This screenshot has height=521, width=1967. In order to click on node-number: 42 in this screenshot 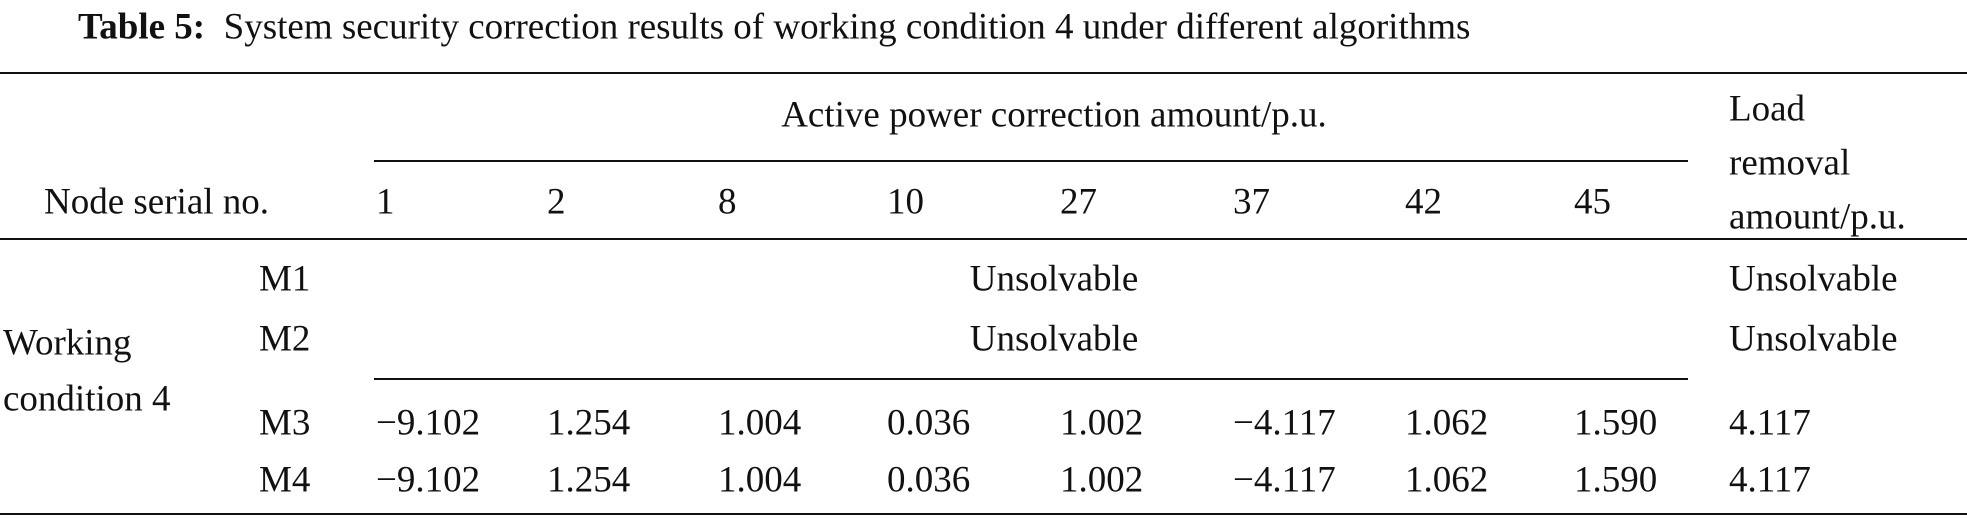, I will do `click(1423, 202)`.